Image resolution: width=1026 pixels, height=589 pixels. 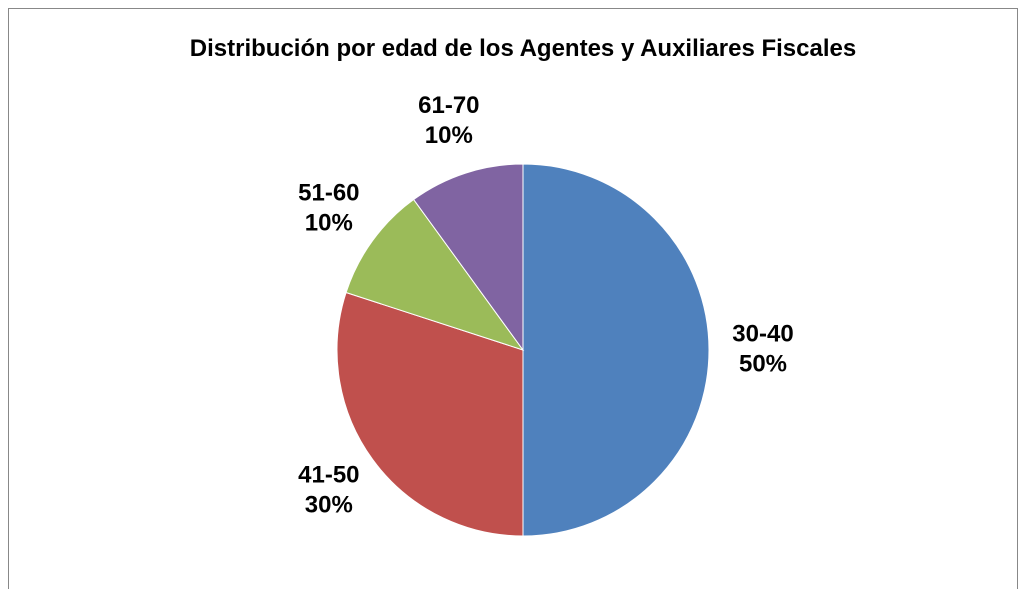 What do you see at coordinates (328, 192) in the screenshot?
I see `slice-category-label: 51-60` at bounding box center [328, 192].